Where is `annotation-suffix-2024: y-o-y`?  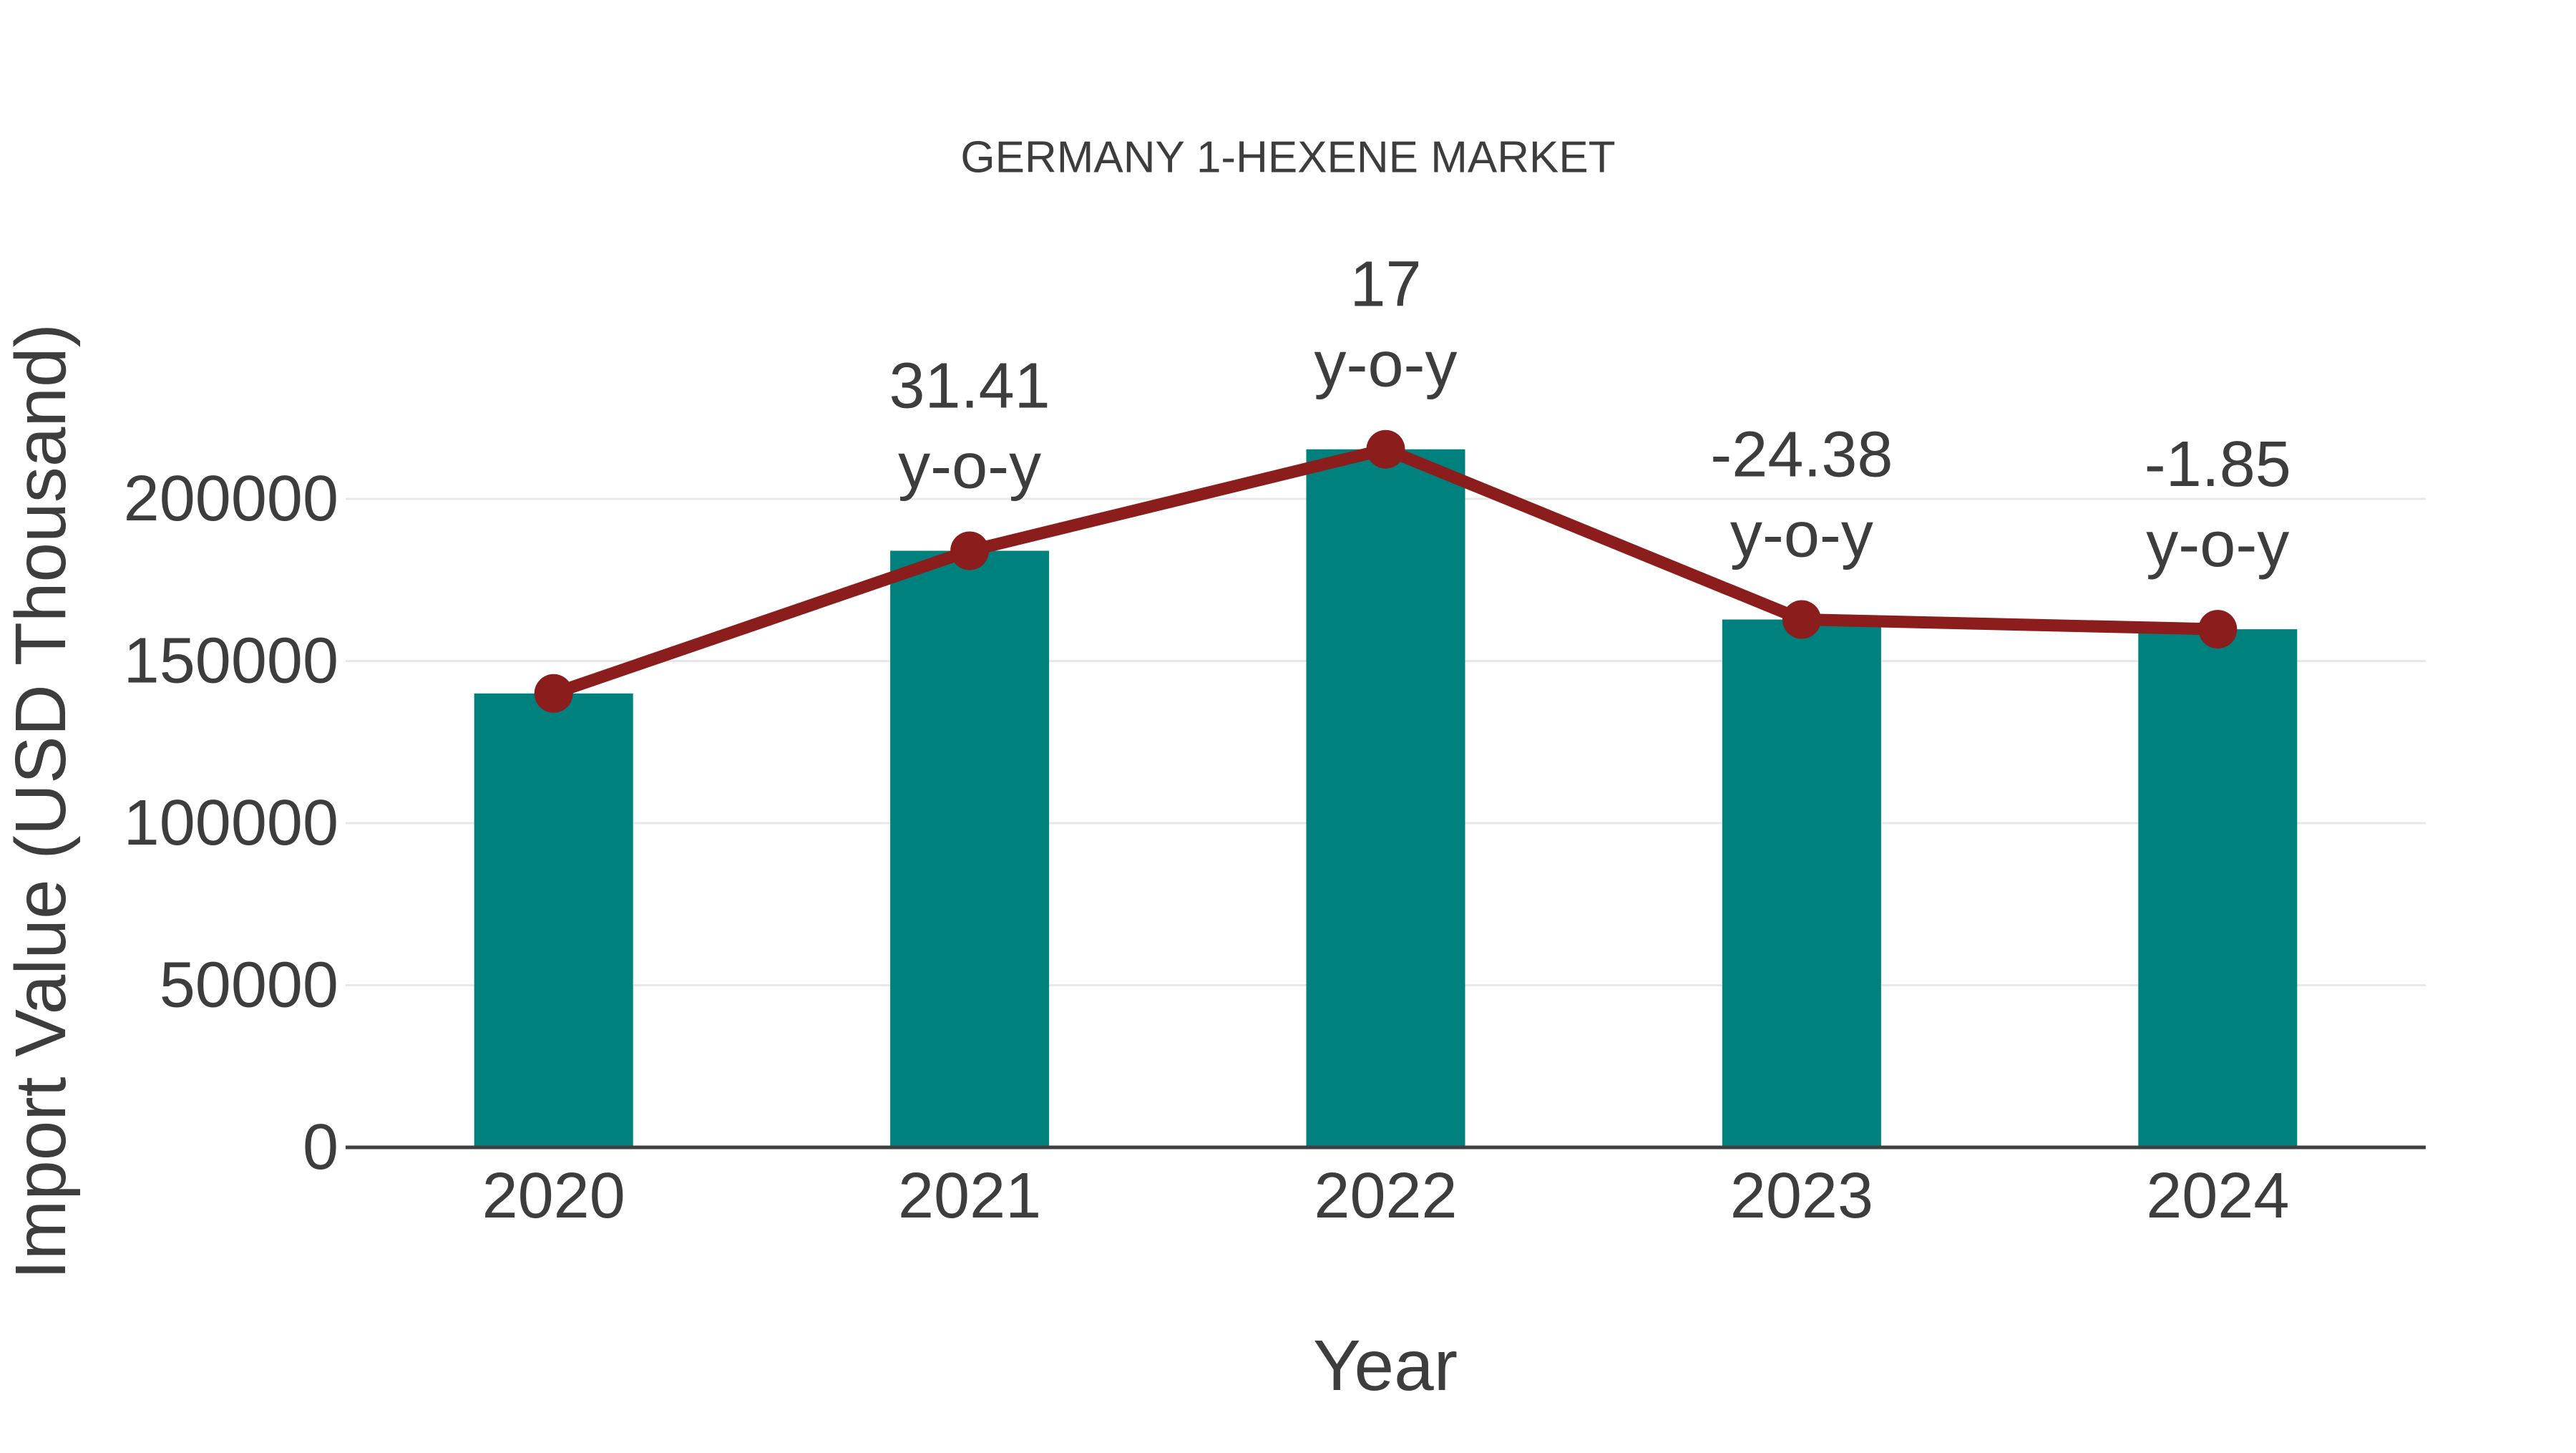
annotation-suffix-2024: y-o-y is located at coordinates (2217, 544).